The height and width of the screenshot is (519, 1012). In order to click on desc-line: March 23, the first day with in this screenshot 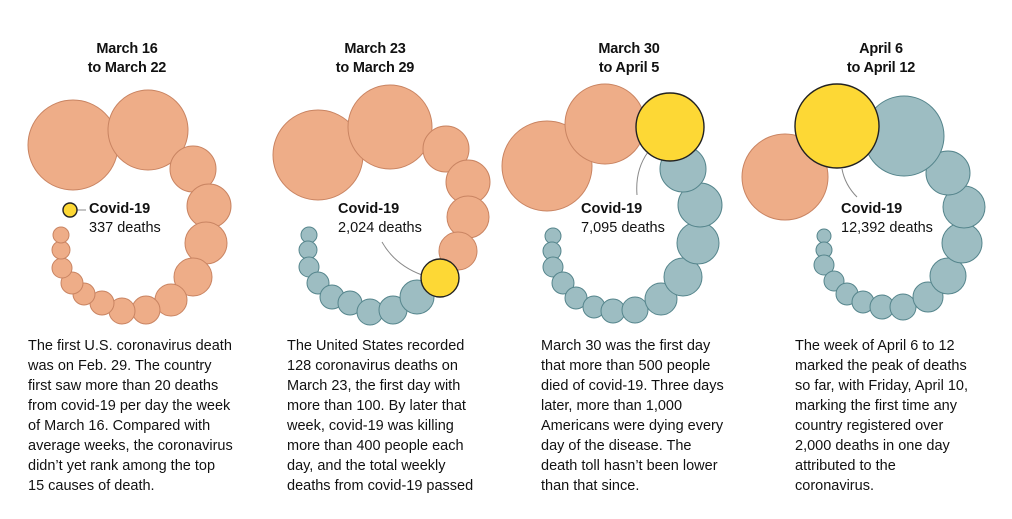, I will do `click(374, 386)`.